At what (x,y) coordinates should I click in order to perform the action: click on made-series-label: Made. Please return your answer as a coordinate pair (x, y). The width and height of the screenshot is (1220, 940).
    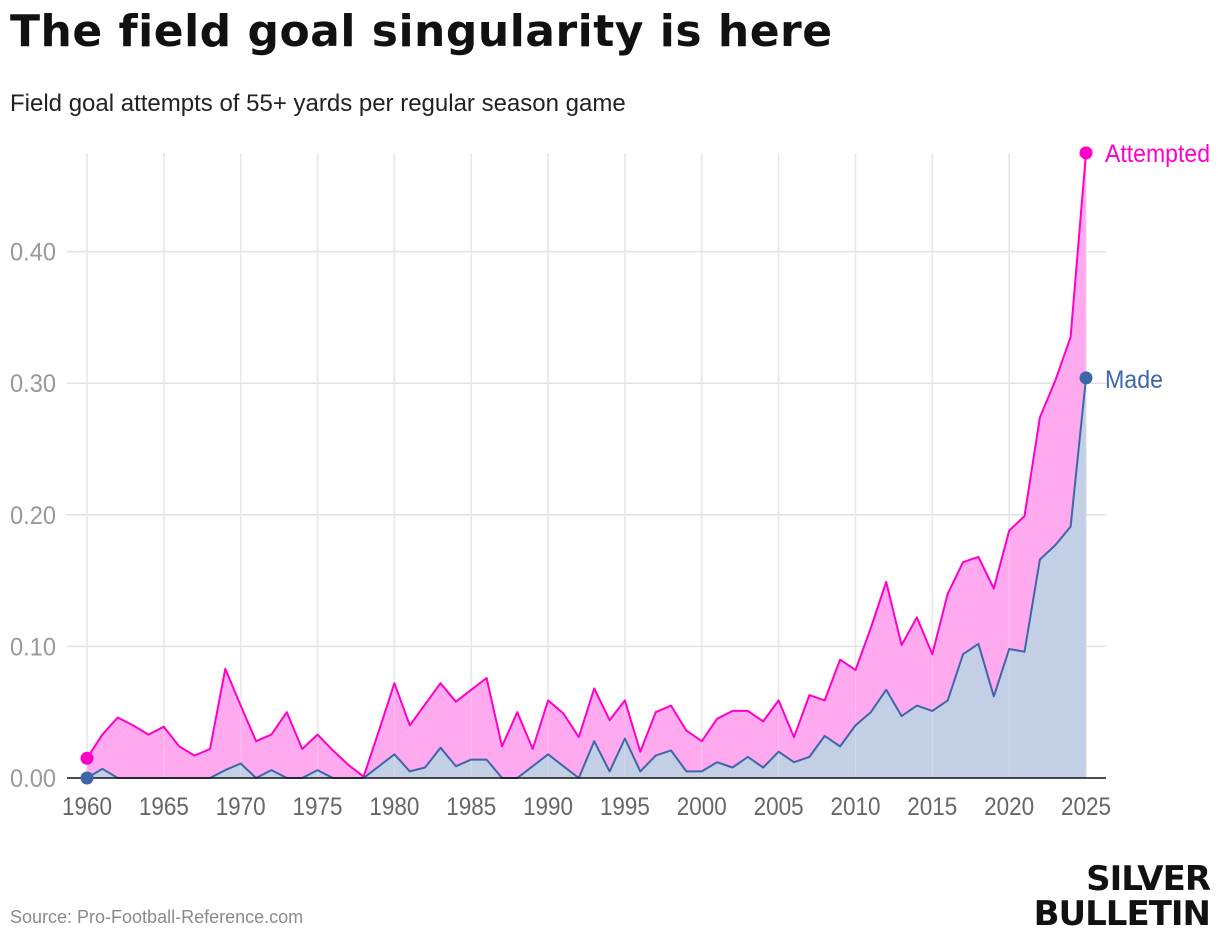
    Looking at the image, I should click on (1134, 380).